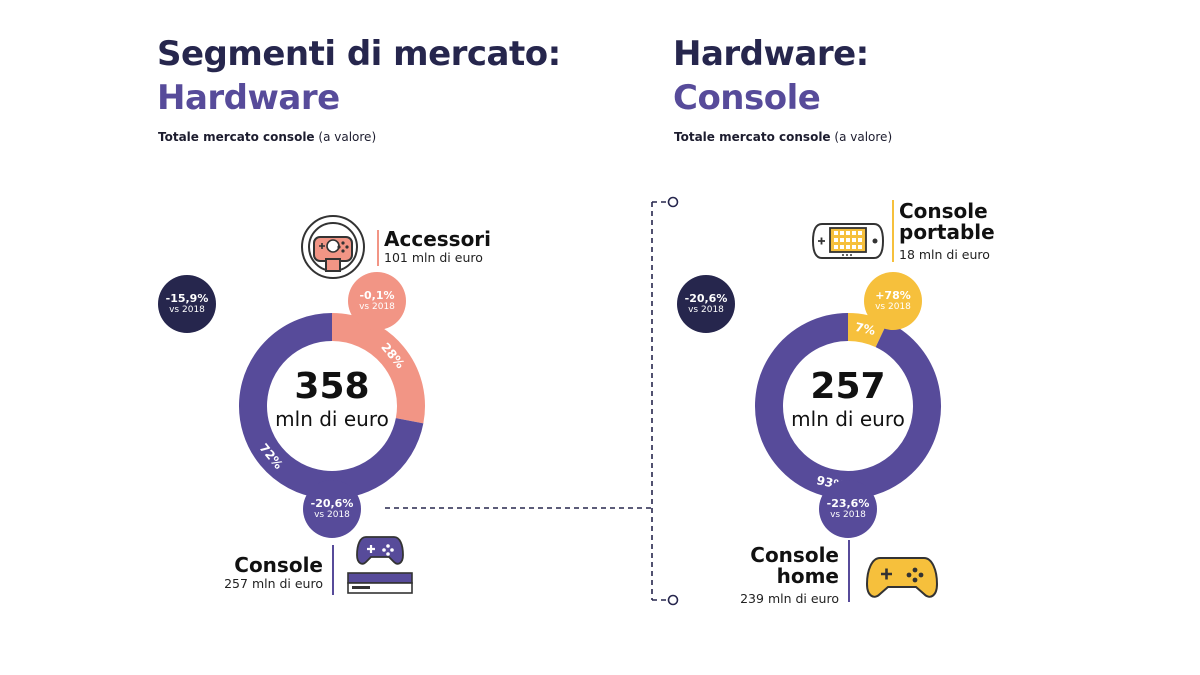 The height and width of the screenshot is (675, 1200). What do you see at coordinates (438, 239) in the screenshot?
I see `accessori-name: Accessori` at bounding box center [438, 239].